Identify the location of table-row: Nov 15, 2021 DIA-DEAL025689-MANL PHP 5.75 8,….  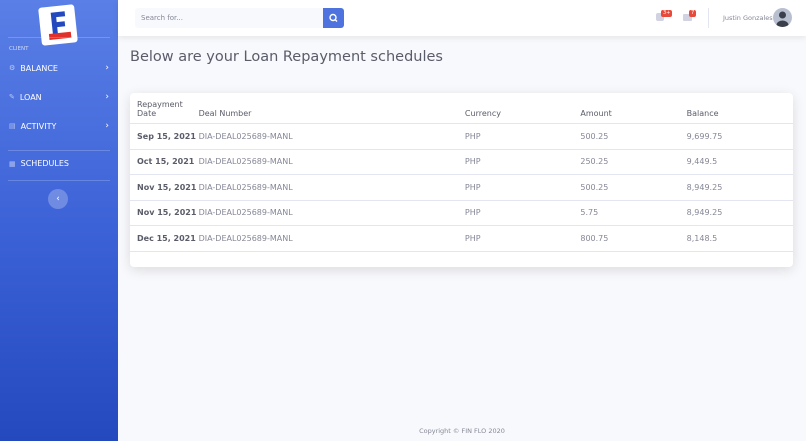
(461, 213).